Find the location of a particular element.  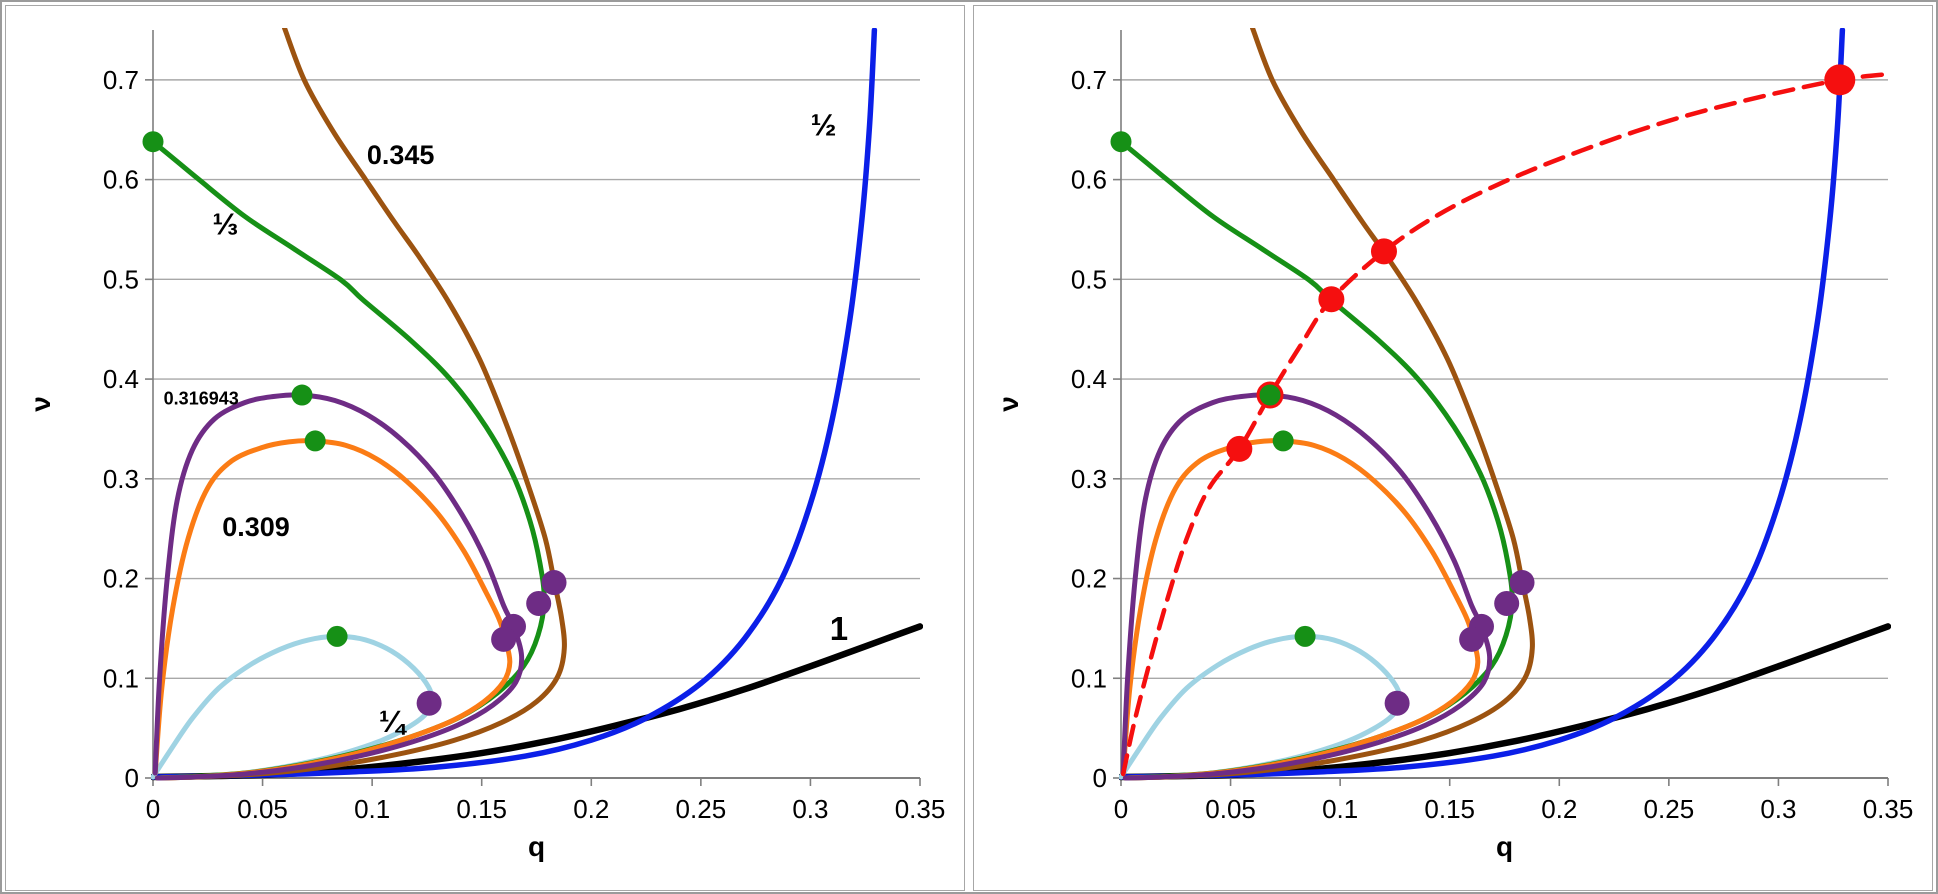

curve-third is located at coordinates (1317, 460).